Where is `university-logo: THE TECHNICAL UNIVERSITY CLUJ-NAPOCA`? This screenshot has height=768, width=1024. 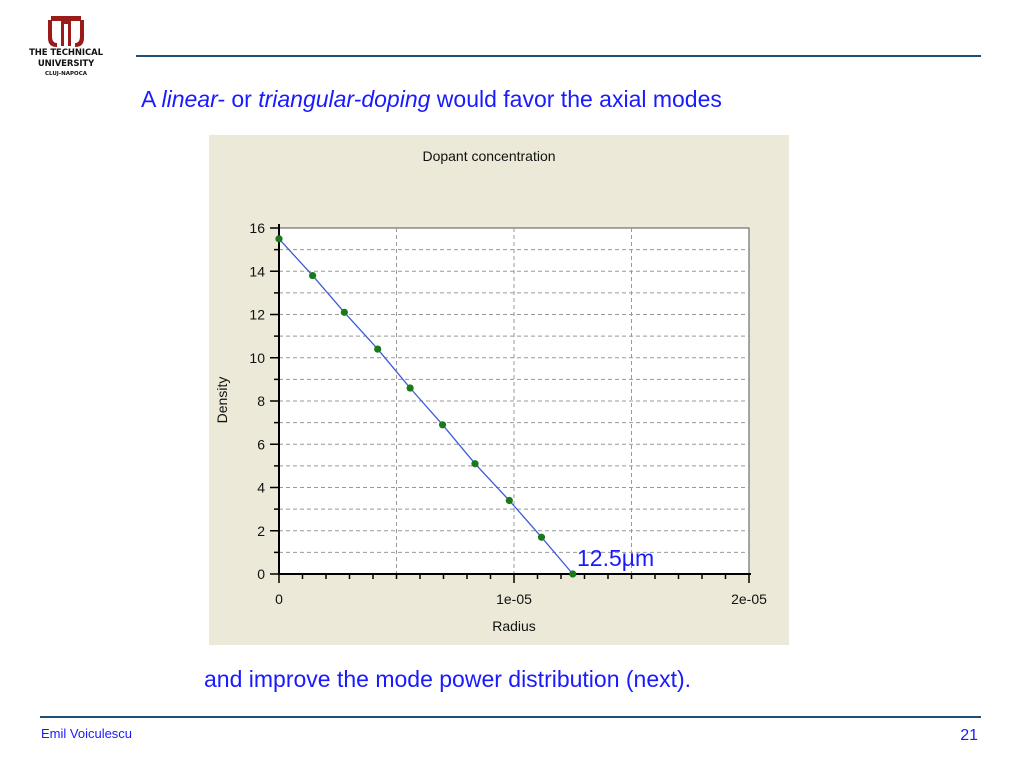
university-logo: THE TECHNICAL UNIVERSITY CLUJ-NAPOCA is located at coordinates (66, 46).